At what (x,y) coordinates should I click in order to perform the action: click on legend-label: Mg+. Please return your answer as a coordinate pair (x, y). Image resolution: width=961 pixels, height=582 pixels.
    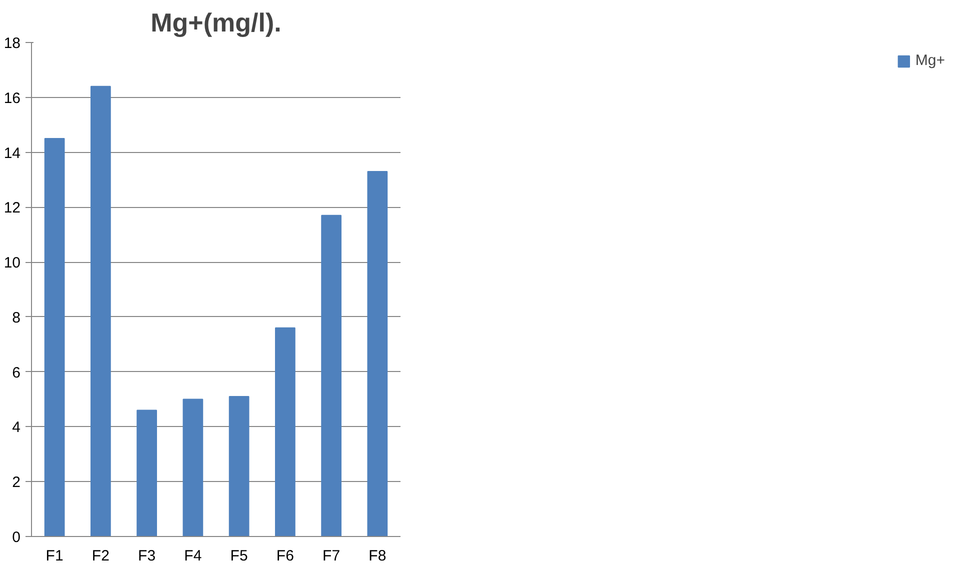
    Looking at the image, I should click on (930, 60).